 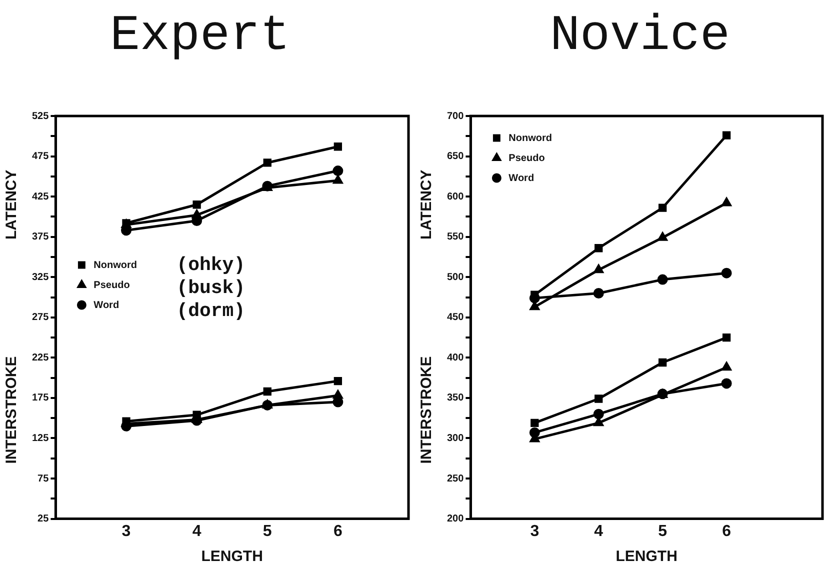 I want to click on y-tick-label: 300, so click(x=455, y=438).